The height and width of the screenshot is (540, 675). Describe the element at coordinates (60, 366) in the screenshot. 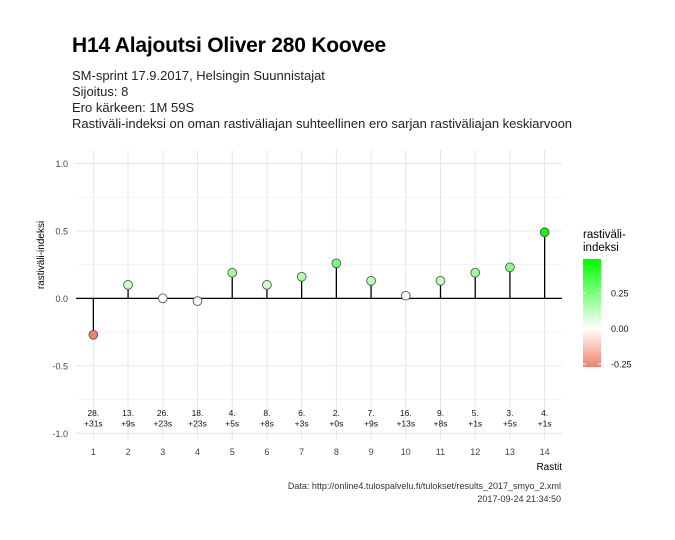

I see `y-tick-label: -0.5` at that location.